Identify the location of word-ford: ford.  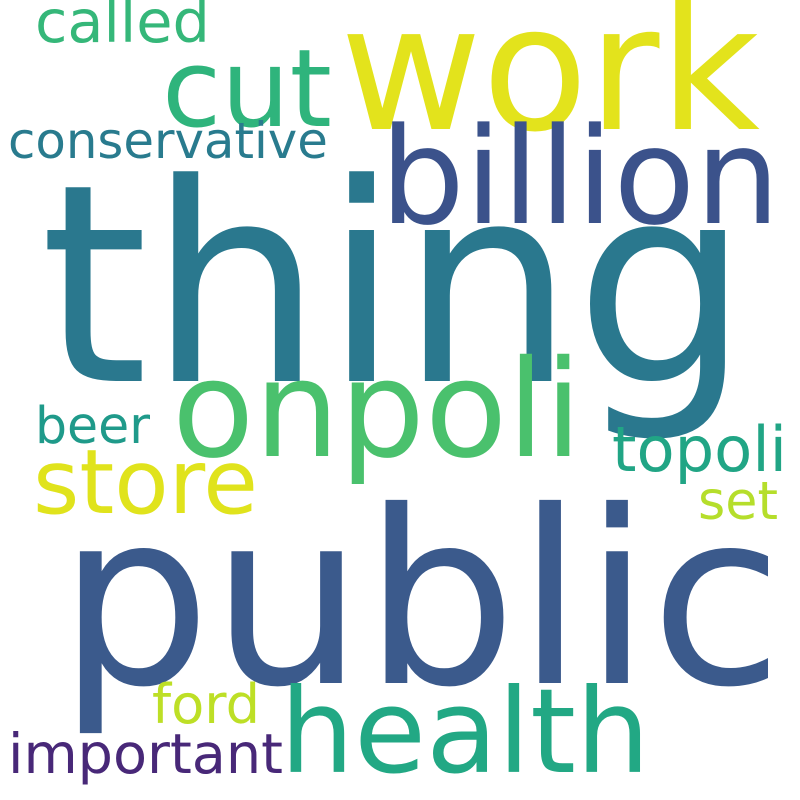
(206, 704).